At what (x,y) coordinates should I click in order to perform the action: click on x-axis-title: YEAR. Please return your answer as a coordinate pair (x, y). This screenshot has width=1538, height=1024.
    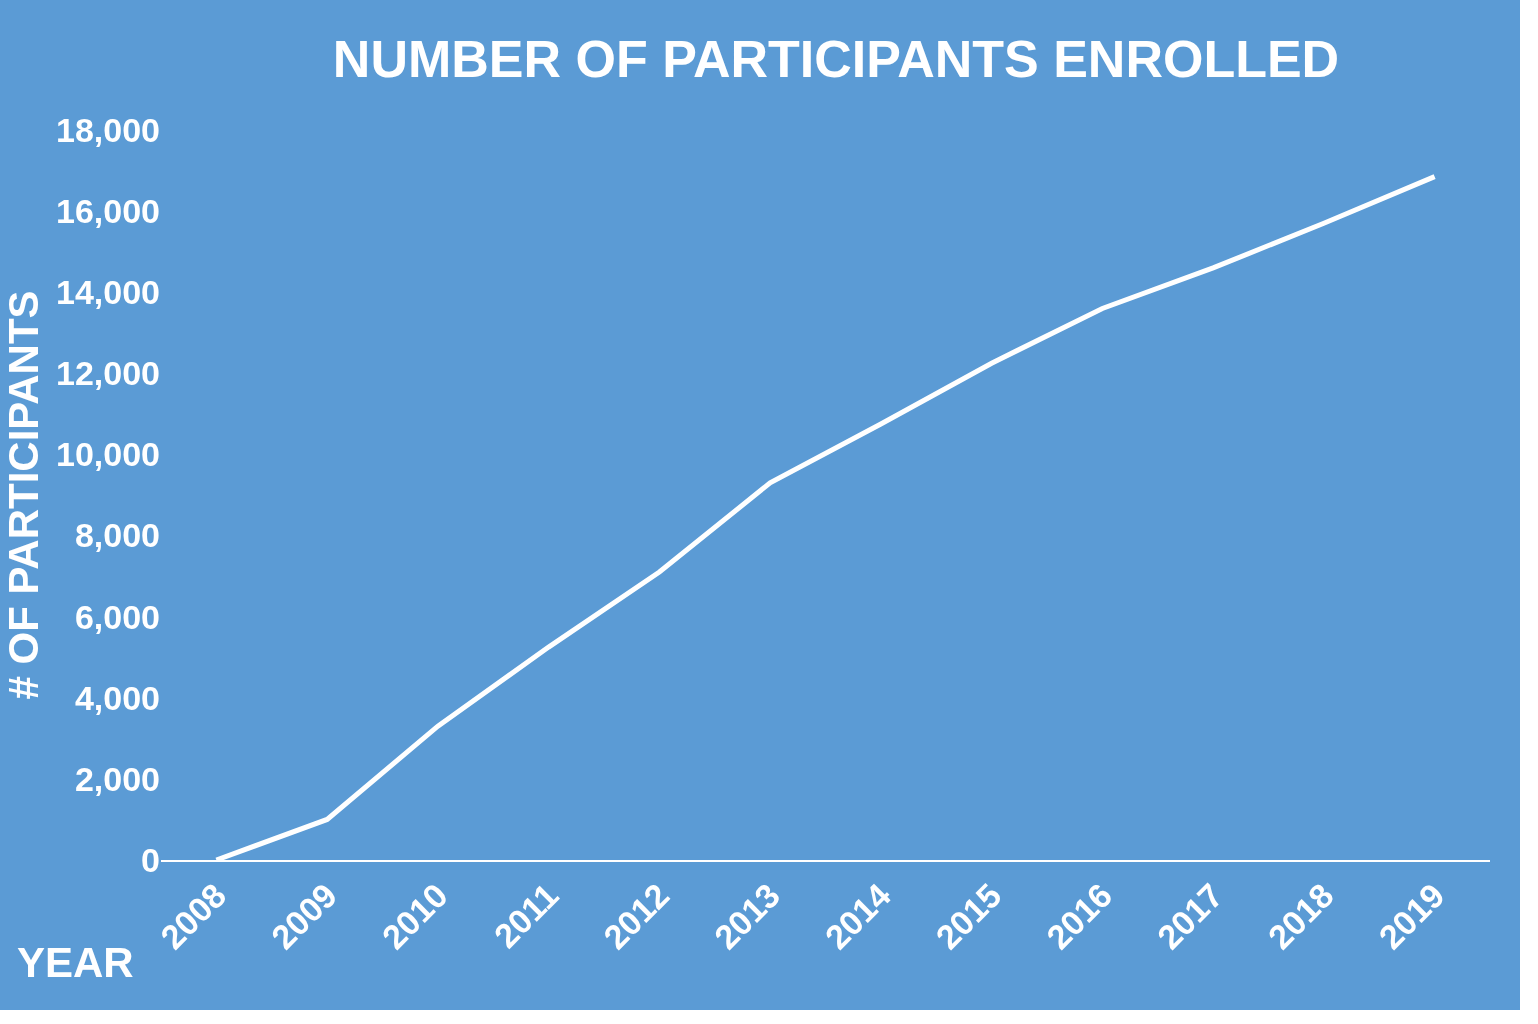
    Looking at the image, I should click on (75, 962).